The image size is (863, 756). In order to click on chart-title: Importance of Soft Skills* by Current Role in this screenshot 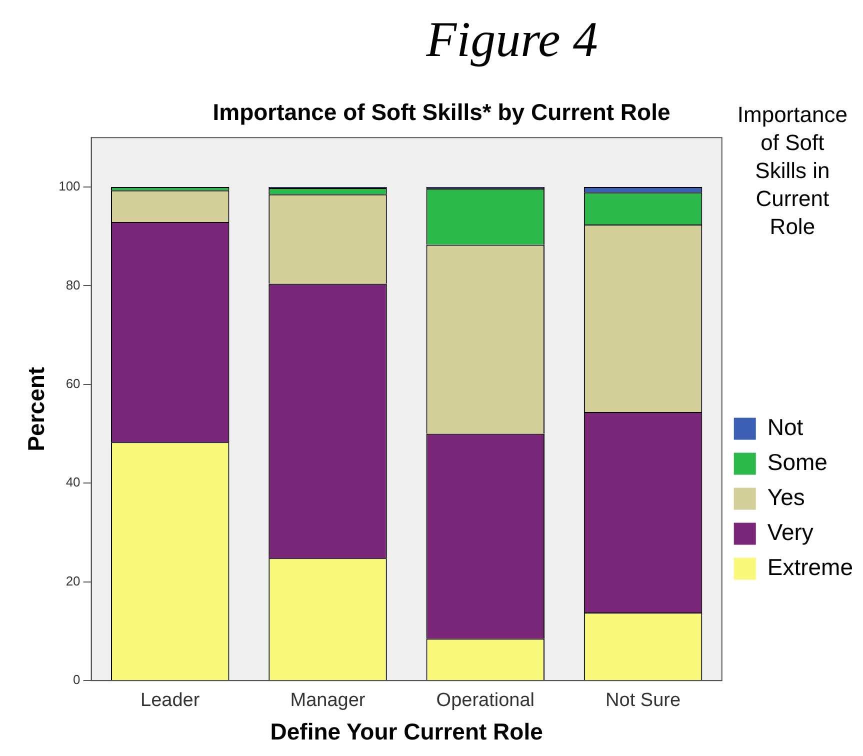, I will do `click(441, 112)`.